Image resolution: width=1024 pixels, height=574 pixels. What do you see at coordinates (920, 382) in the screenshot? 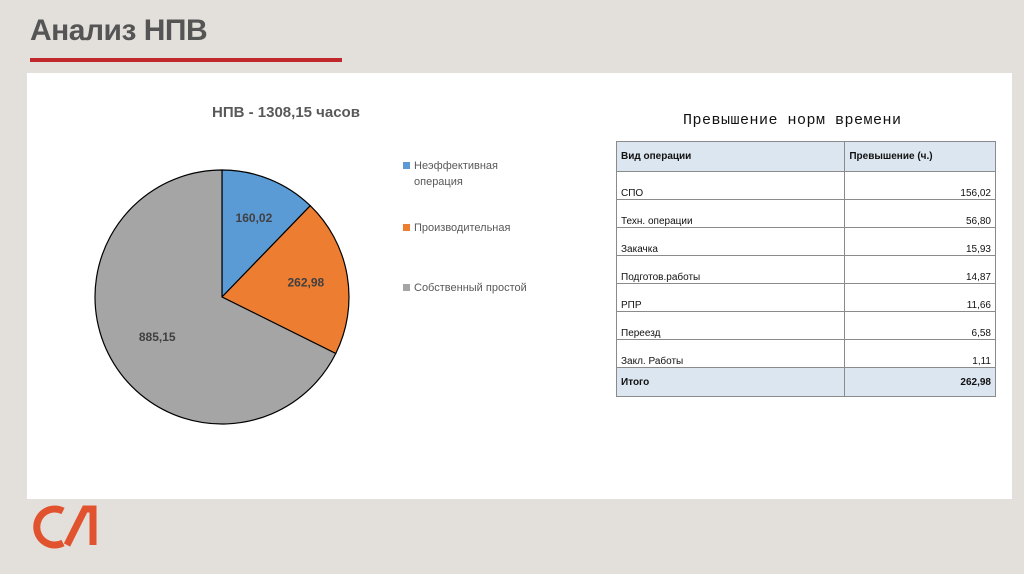
I see `total-value-cell: 262,98` at bounding box center [920, 382].